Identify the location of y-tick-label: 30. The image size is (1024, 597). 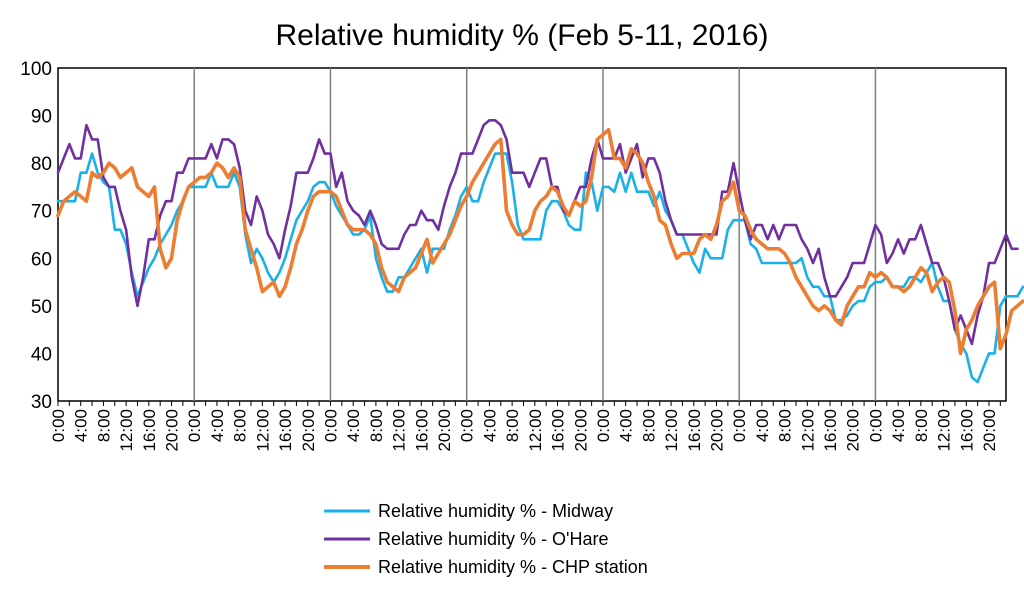
(41, 402).